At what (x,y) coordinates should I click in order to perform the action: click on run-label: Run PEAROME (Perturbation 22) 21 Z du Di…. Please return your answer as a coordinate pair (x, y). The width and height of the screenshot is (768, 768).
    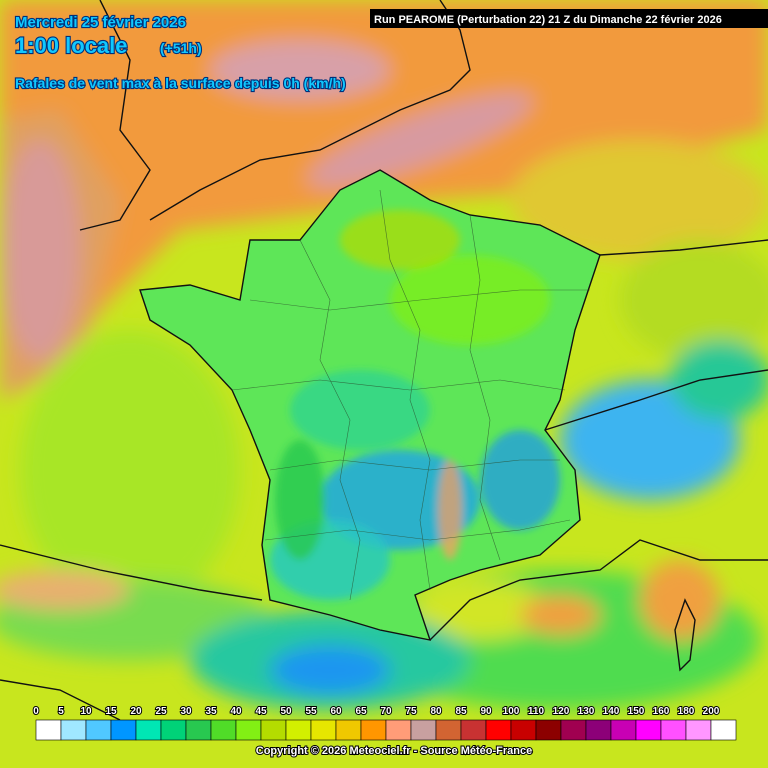
    Looking at the image, I should click on (548, 20).